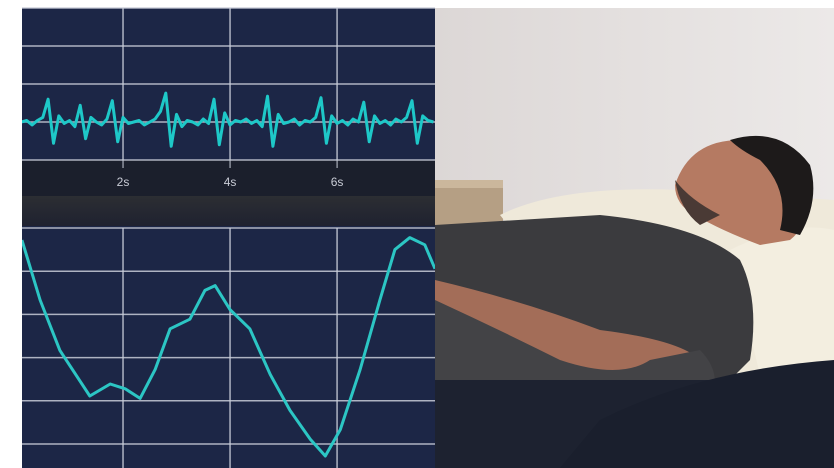 This screenshot has height=468, width=834. Describe the element at coordinates (337, 182) in the screenshot. I see `x-tick-label: 6s` at that location.